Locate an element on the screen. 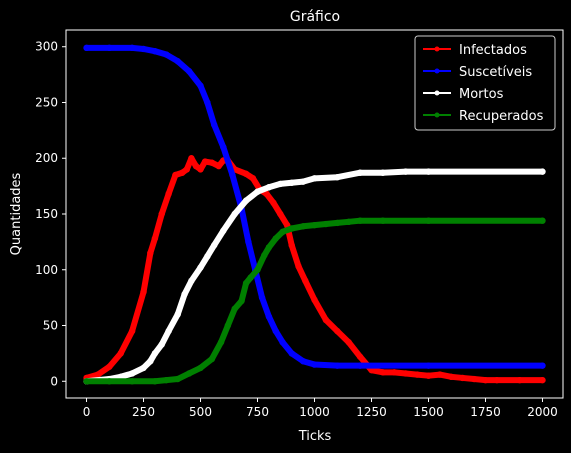  legend-box is located at coordinates (485, 83).